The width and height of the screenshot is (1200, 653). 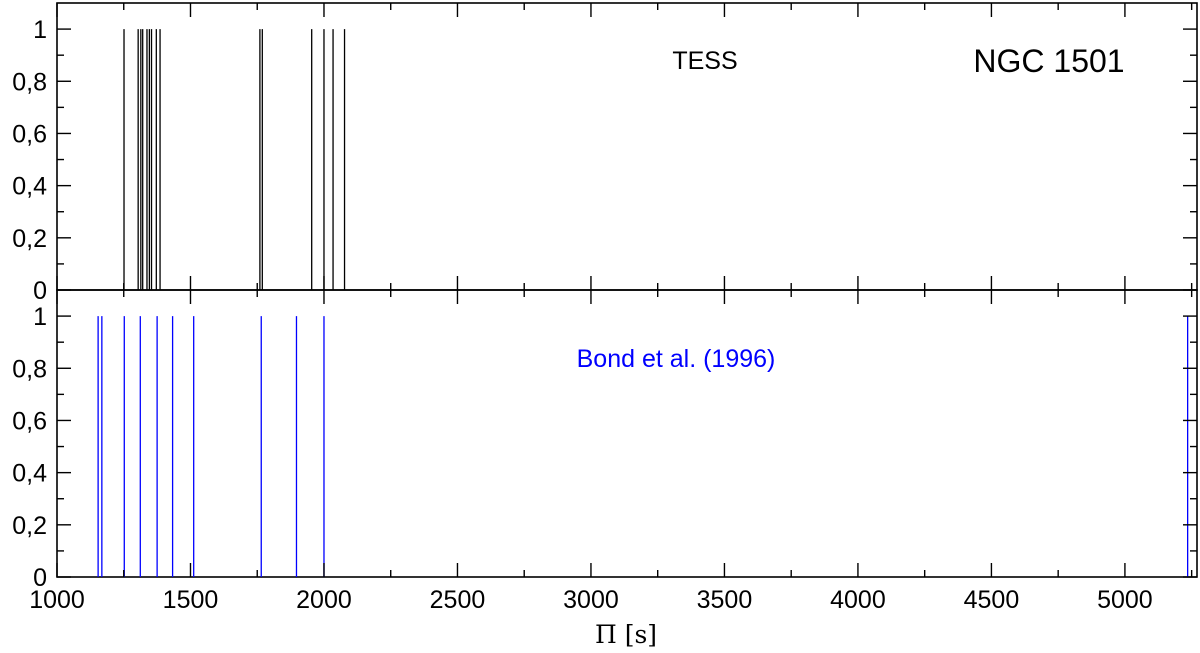 What do you see at coordinates (29, 187) in the screenshot?
I see `top-y-tick-label: 0,4` at bounding box center [29, 187].